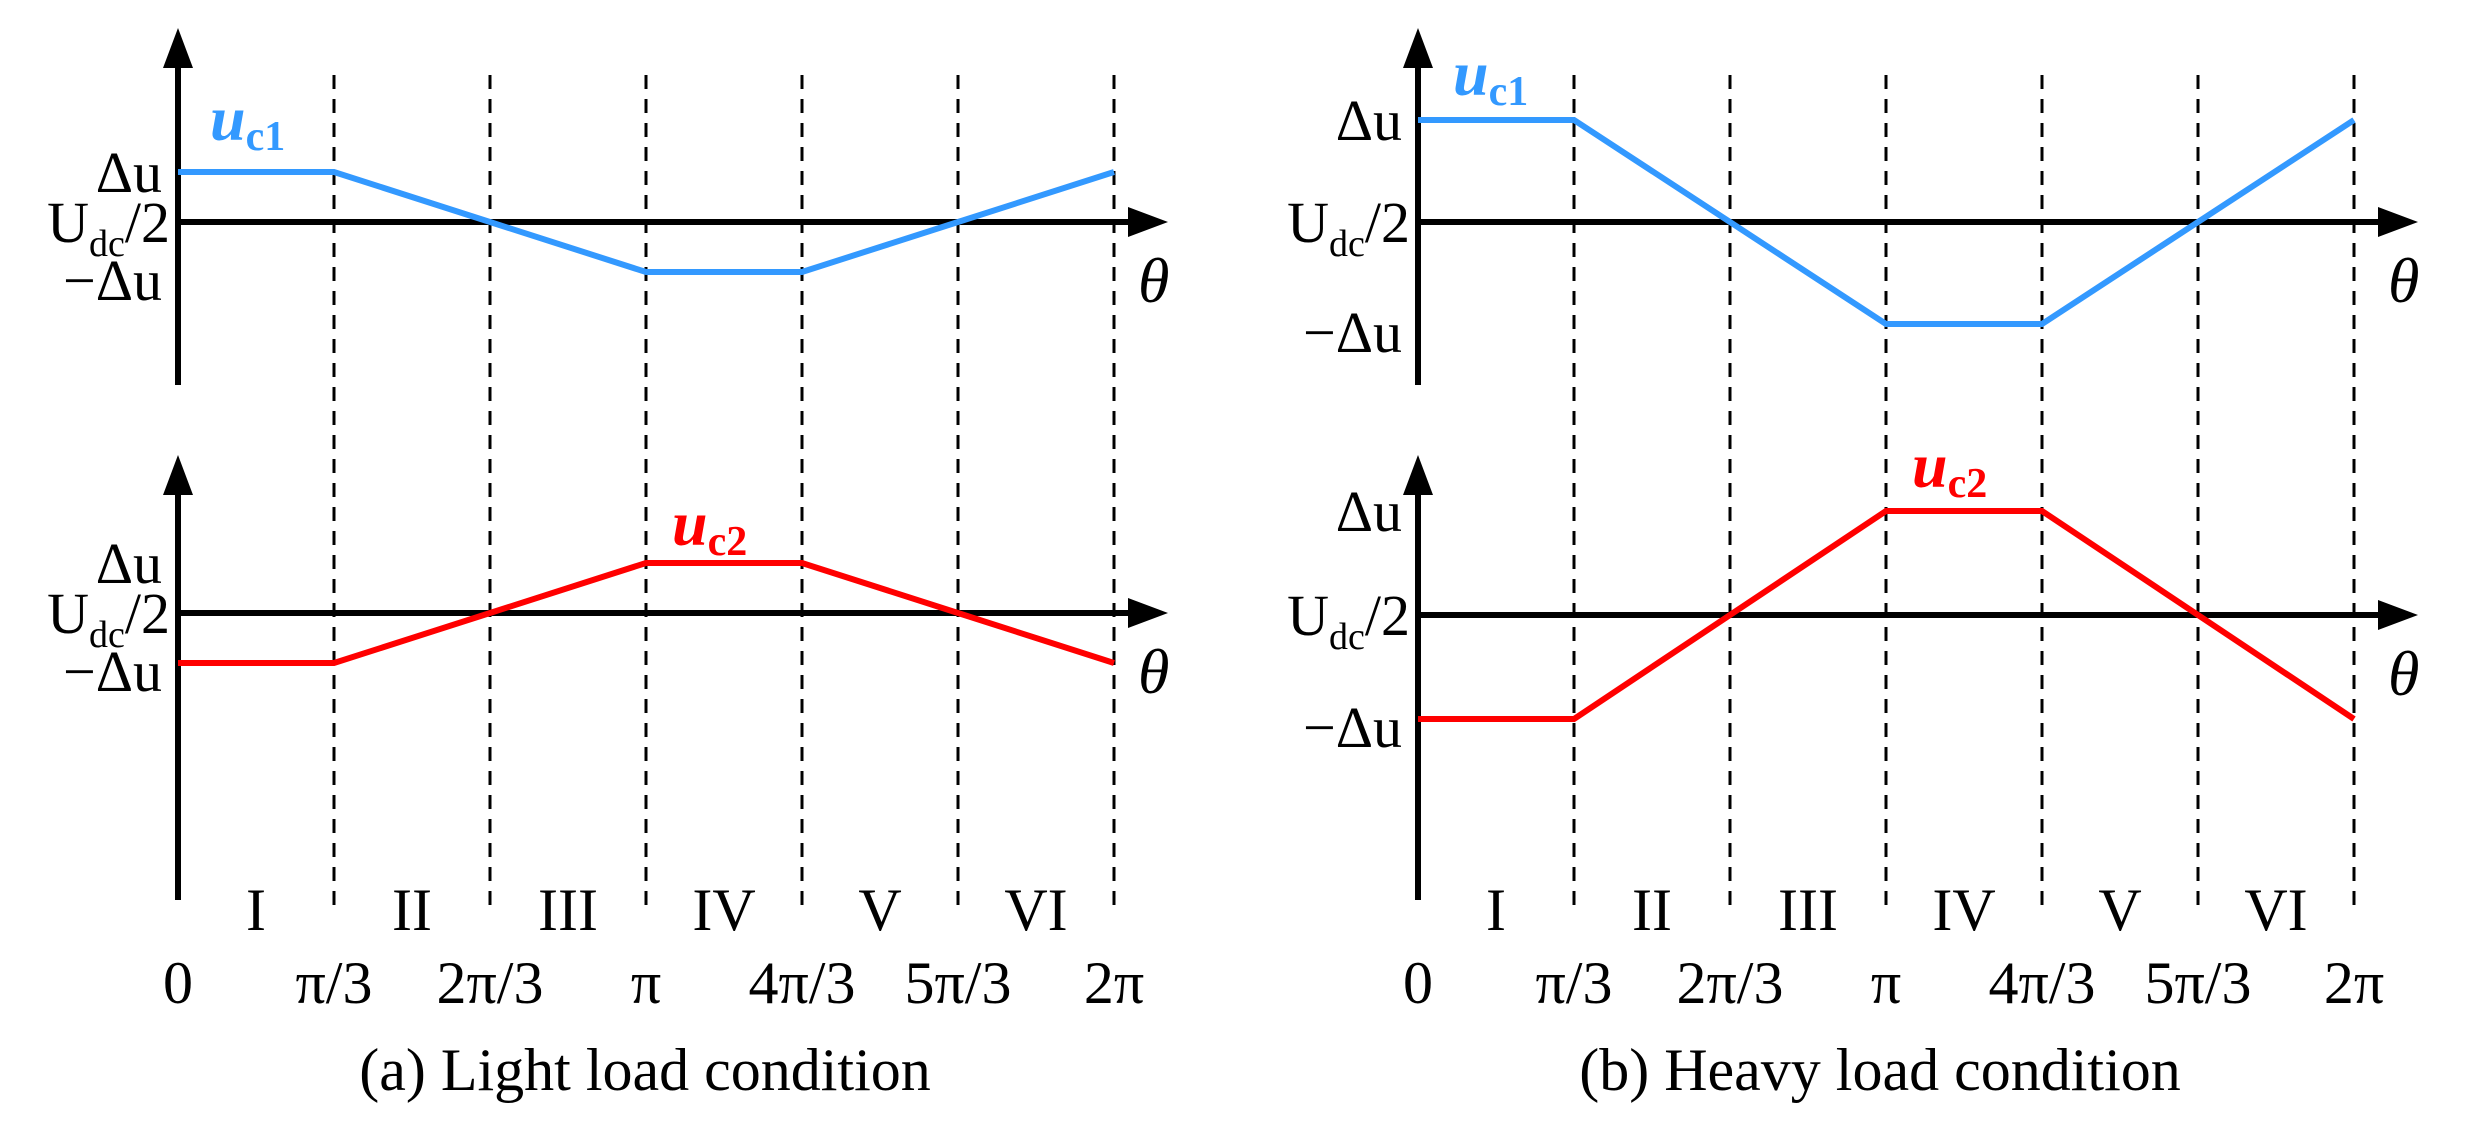 Image resolution: width=2481 pixels, height=1131 pixels. I want to click on panel-caption: (b) Heavy load condition, so click(1880, 1070).